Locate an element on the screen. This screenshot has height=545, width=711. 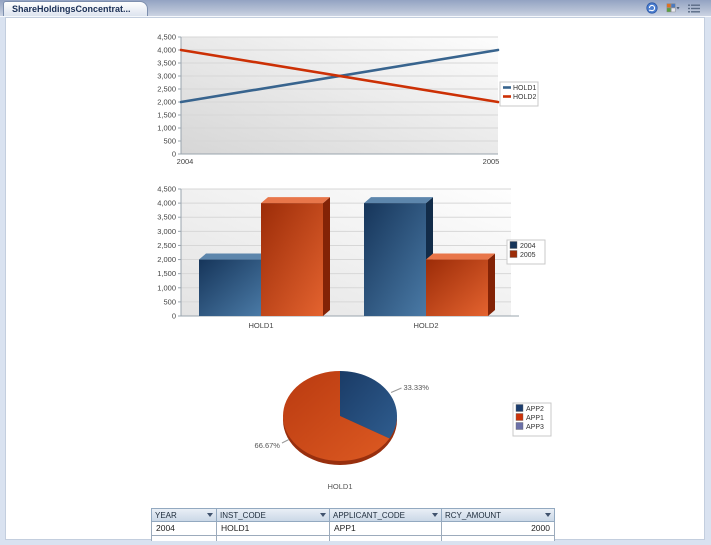
column-label: APPLICANT_CODE is located at coordinates (369, 515).